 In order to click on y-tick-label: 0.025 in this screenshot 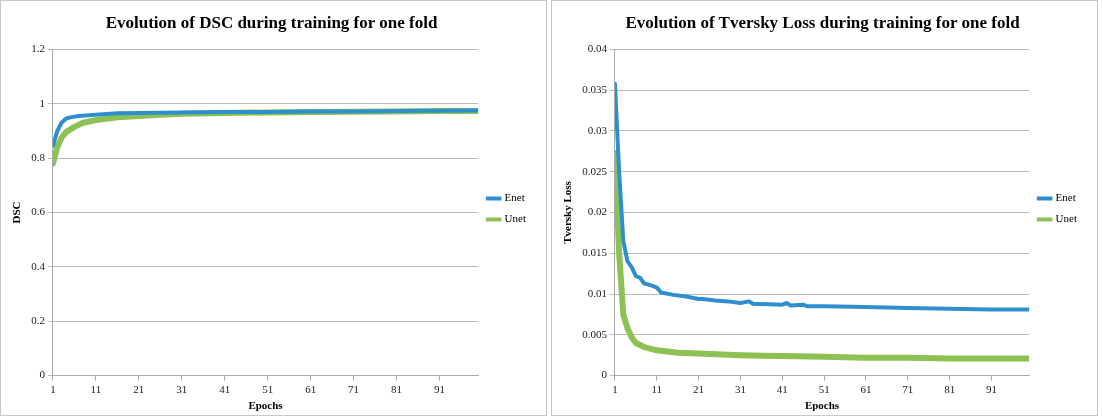, I will do `click(595, 170)`.